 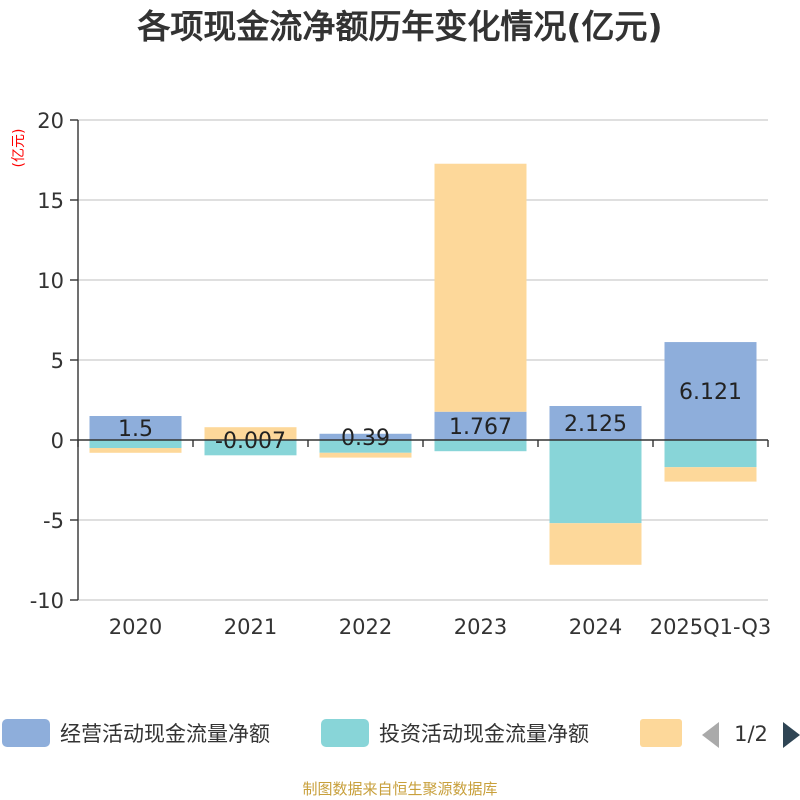 I want to click on x-tick-label: 2025Q1-Q3, so click(x=711, y=627).